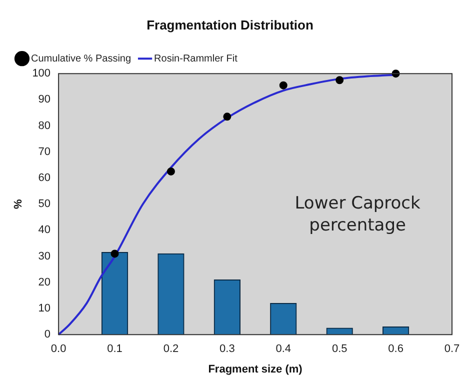  I want to click on x-tick-label: 0.5, so click(340, 349).